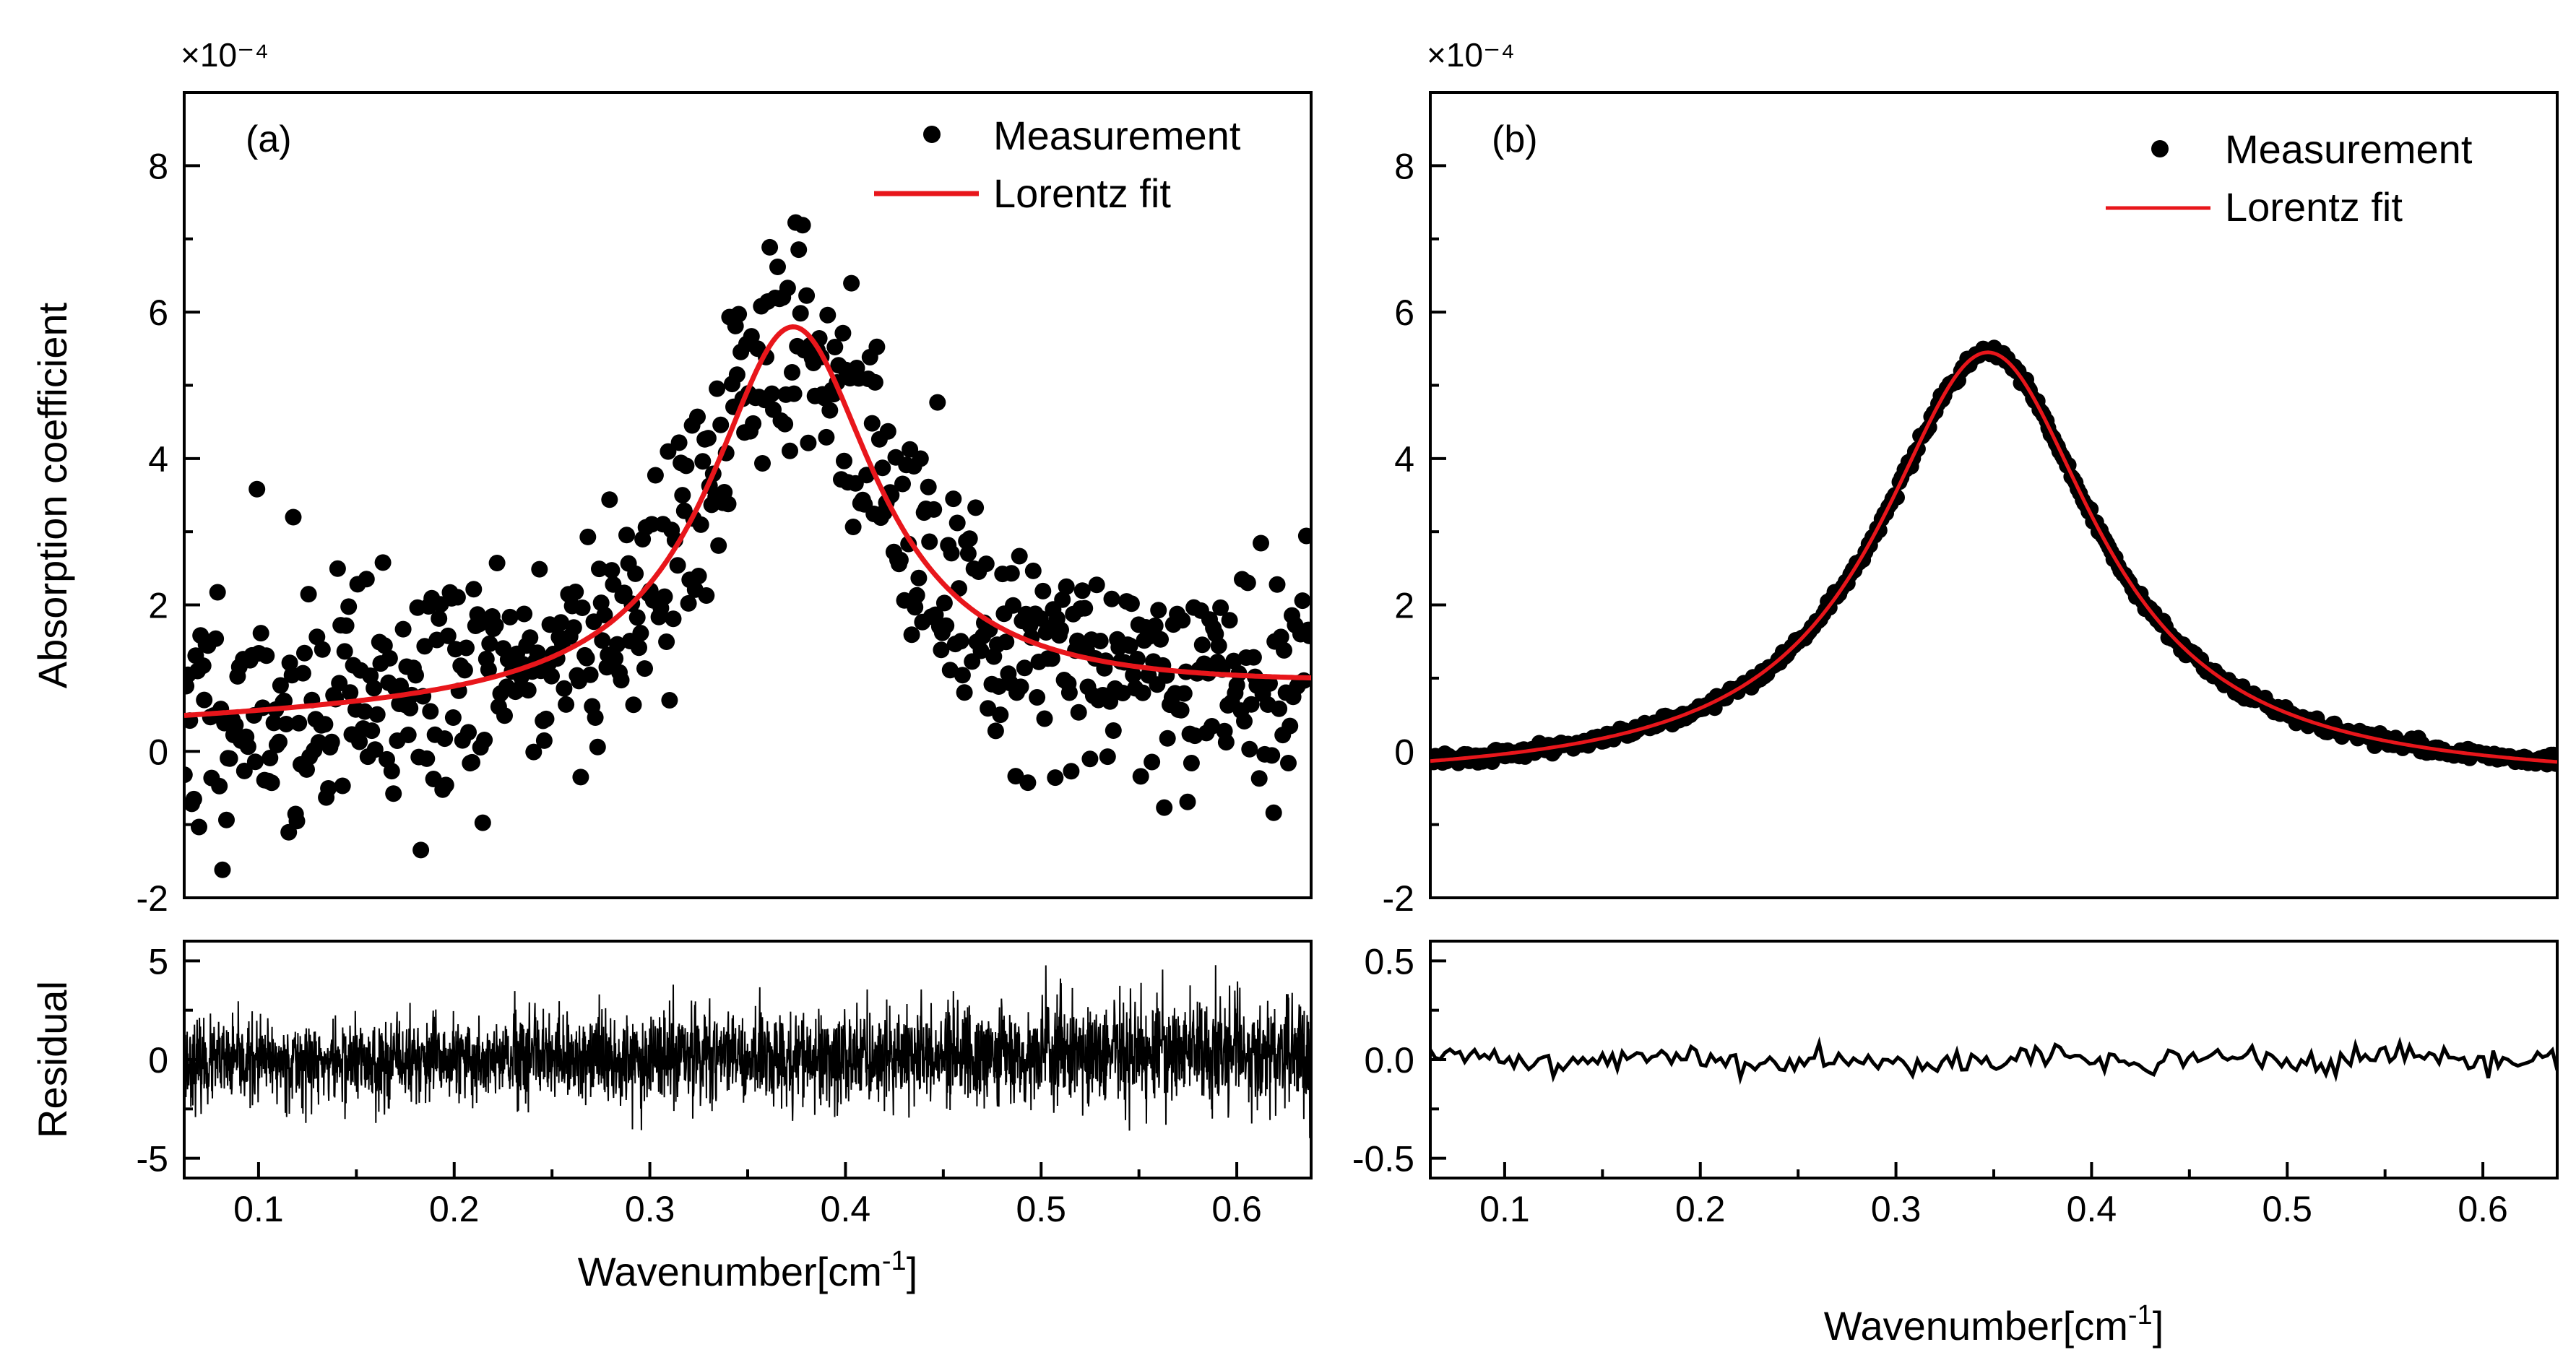  What do you see at coordinates (1082, 193) in the screenshot?
I see `legend-a-fit-label: Lorentz fit` at bounding box center [1082, 193].